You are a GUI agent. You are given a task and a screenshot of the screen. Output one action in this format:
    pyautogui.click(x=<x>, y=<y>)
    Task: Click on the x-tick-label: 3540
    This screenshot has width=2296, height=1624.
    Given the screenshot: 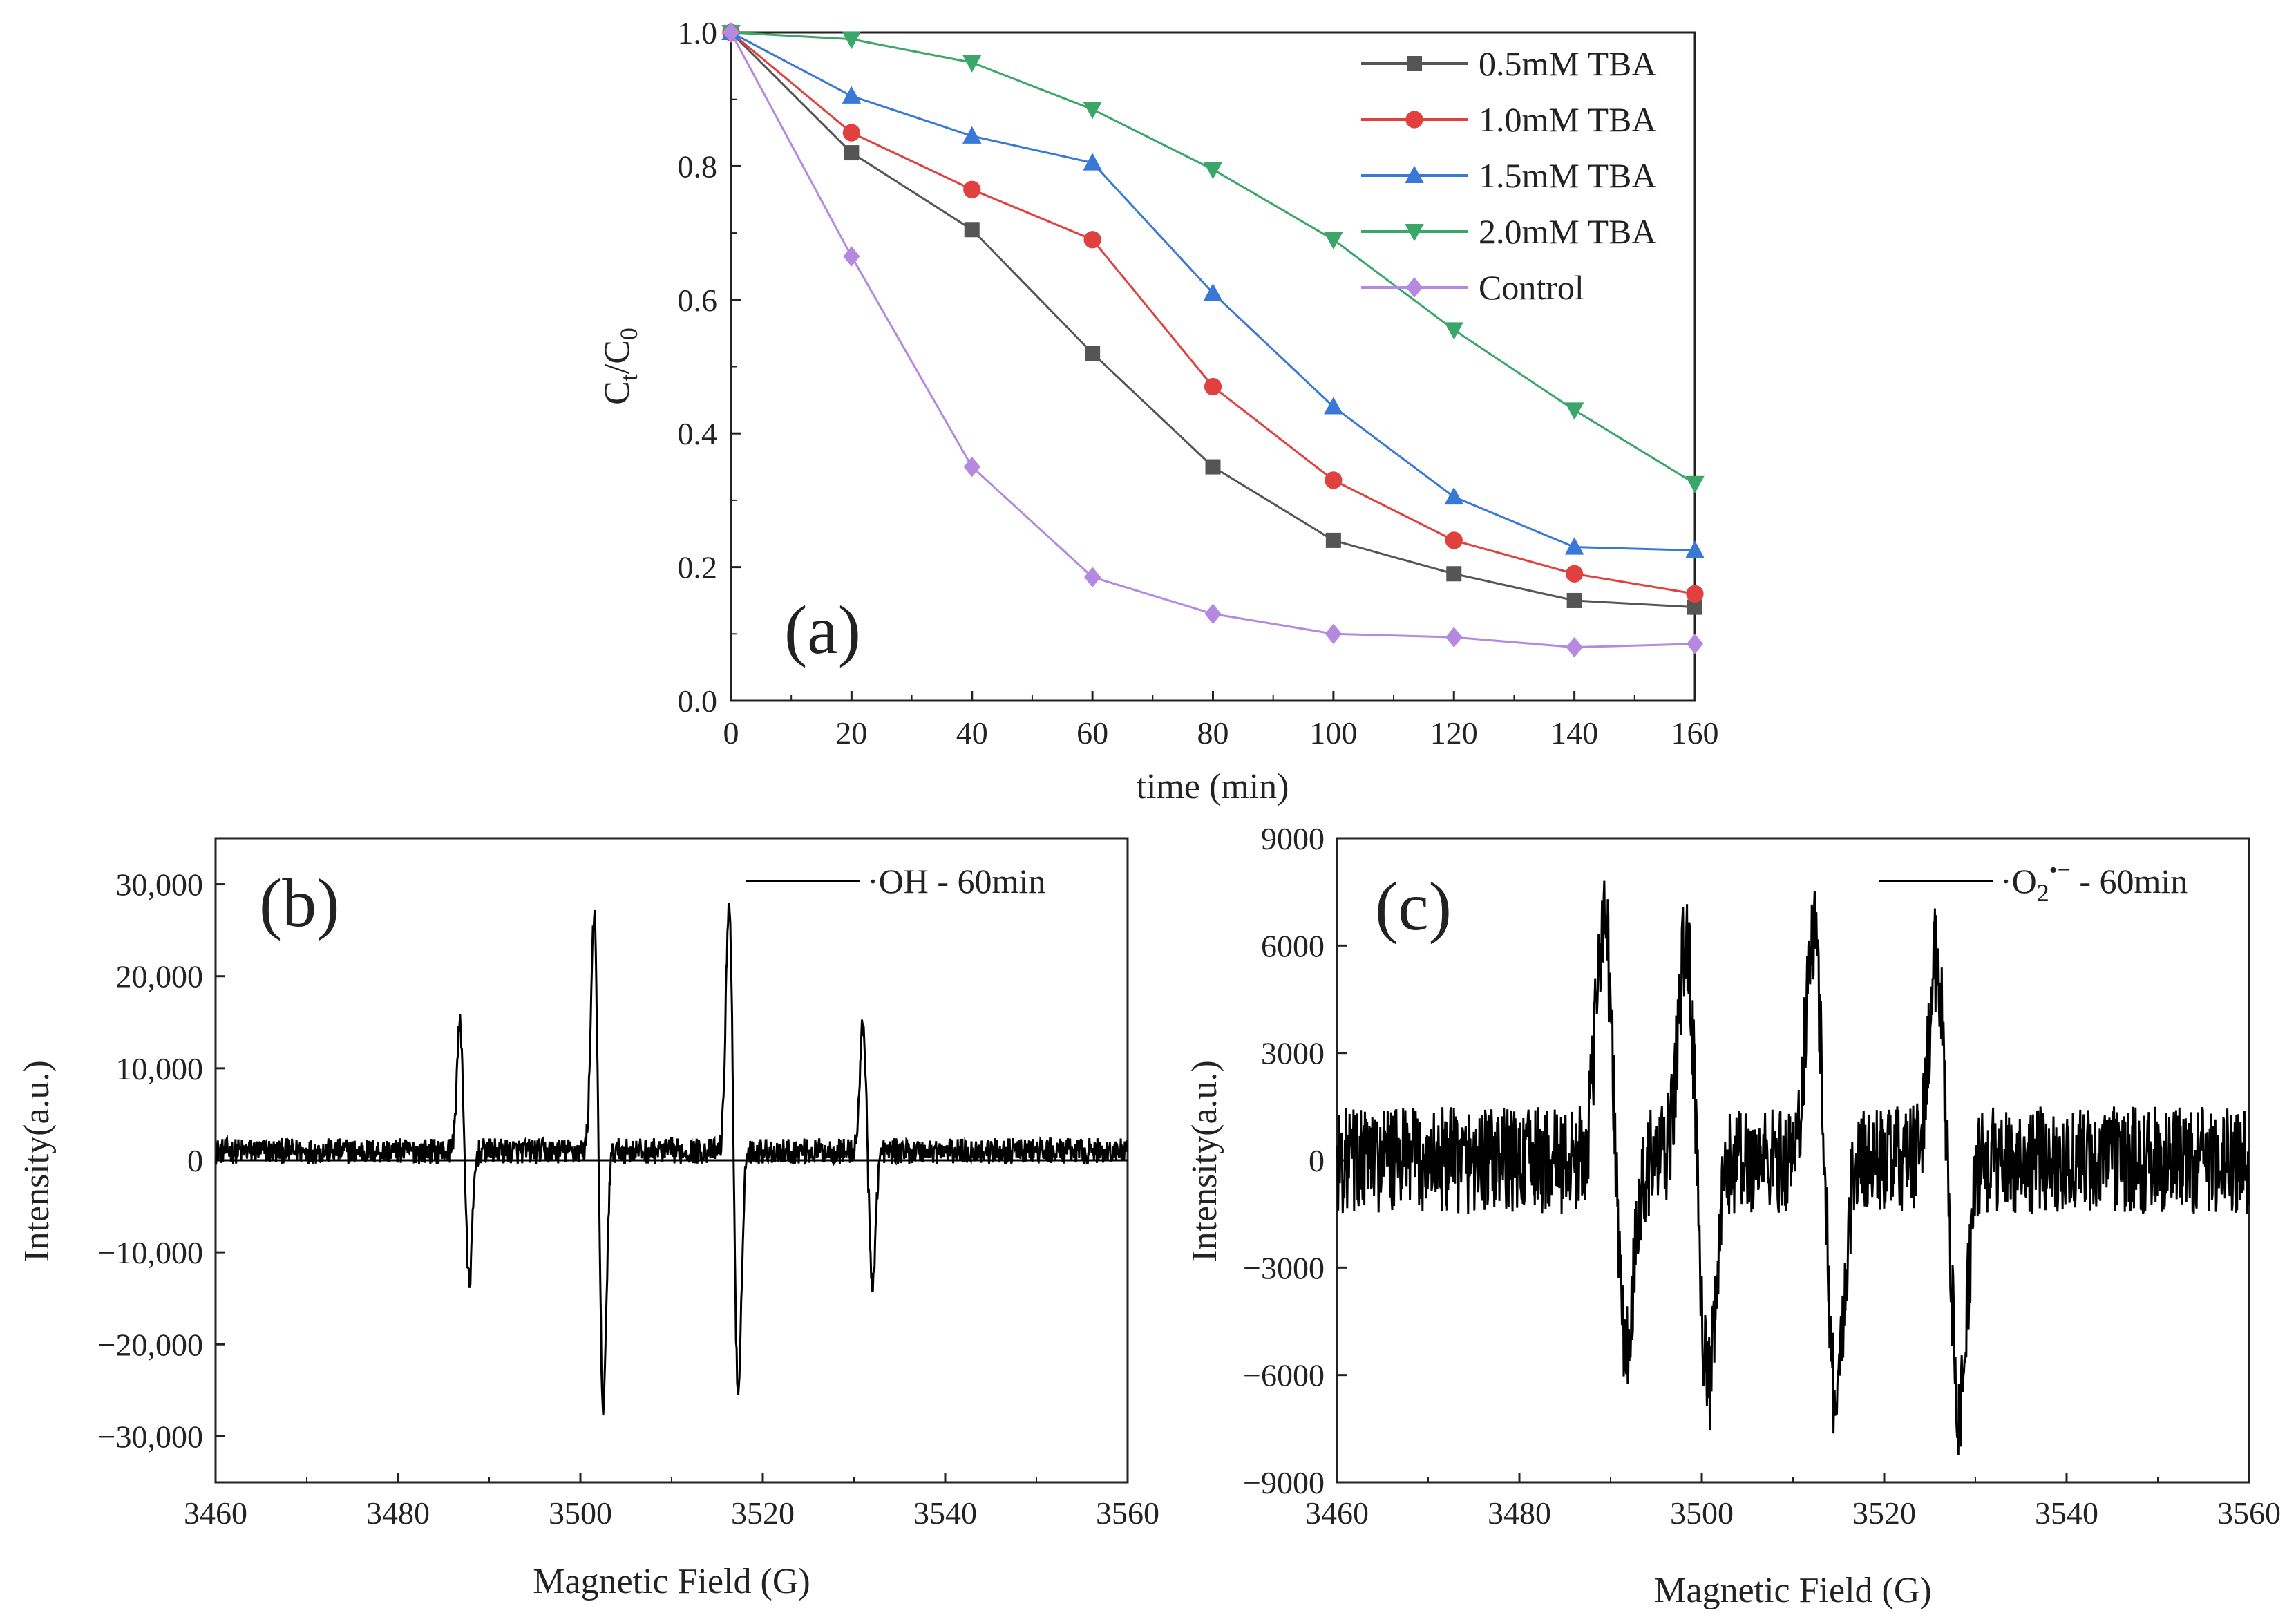 What is the action you would take?
    pyautogui.click(x=2066, y=1513)
    